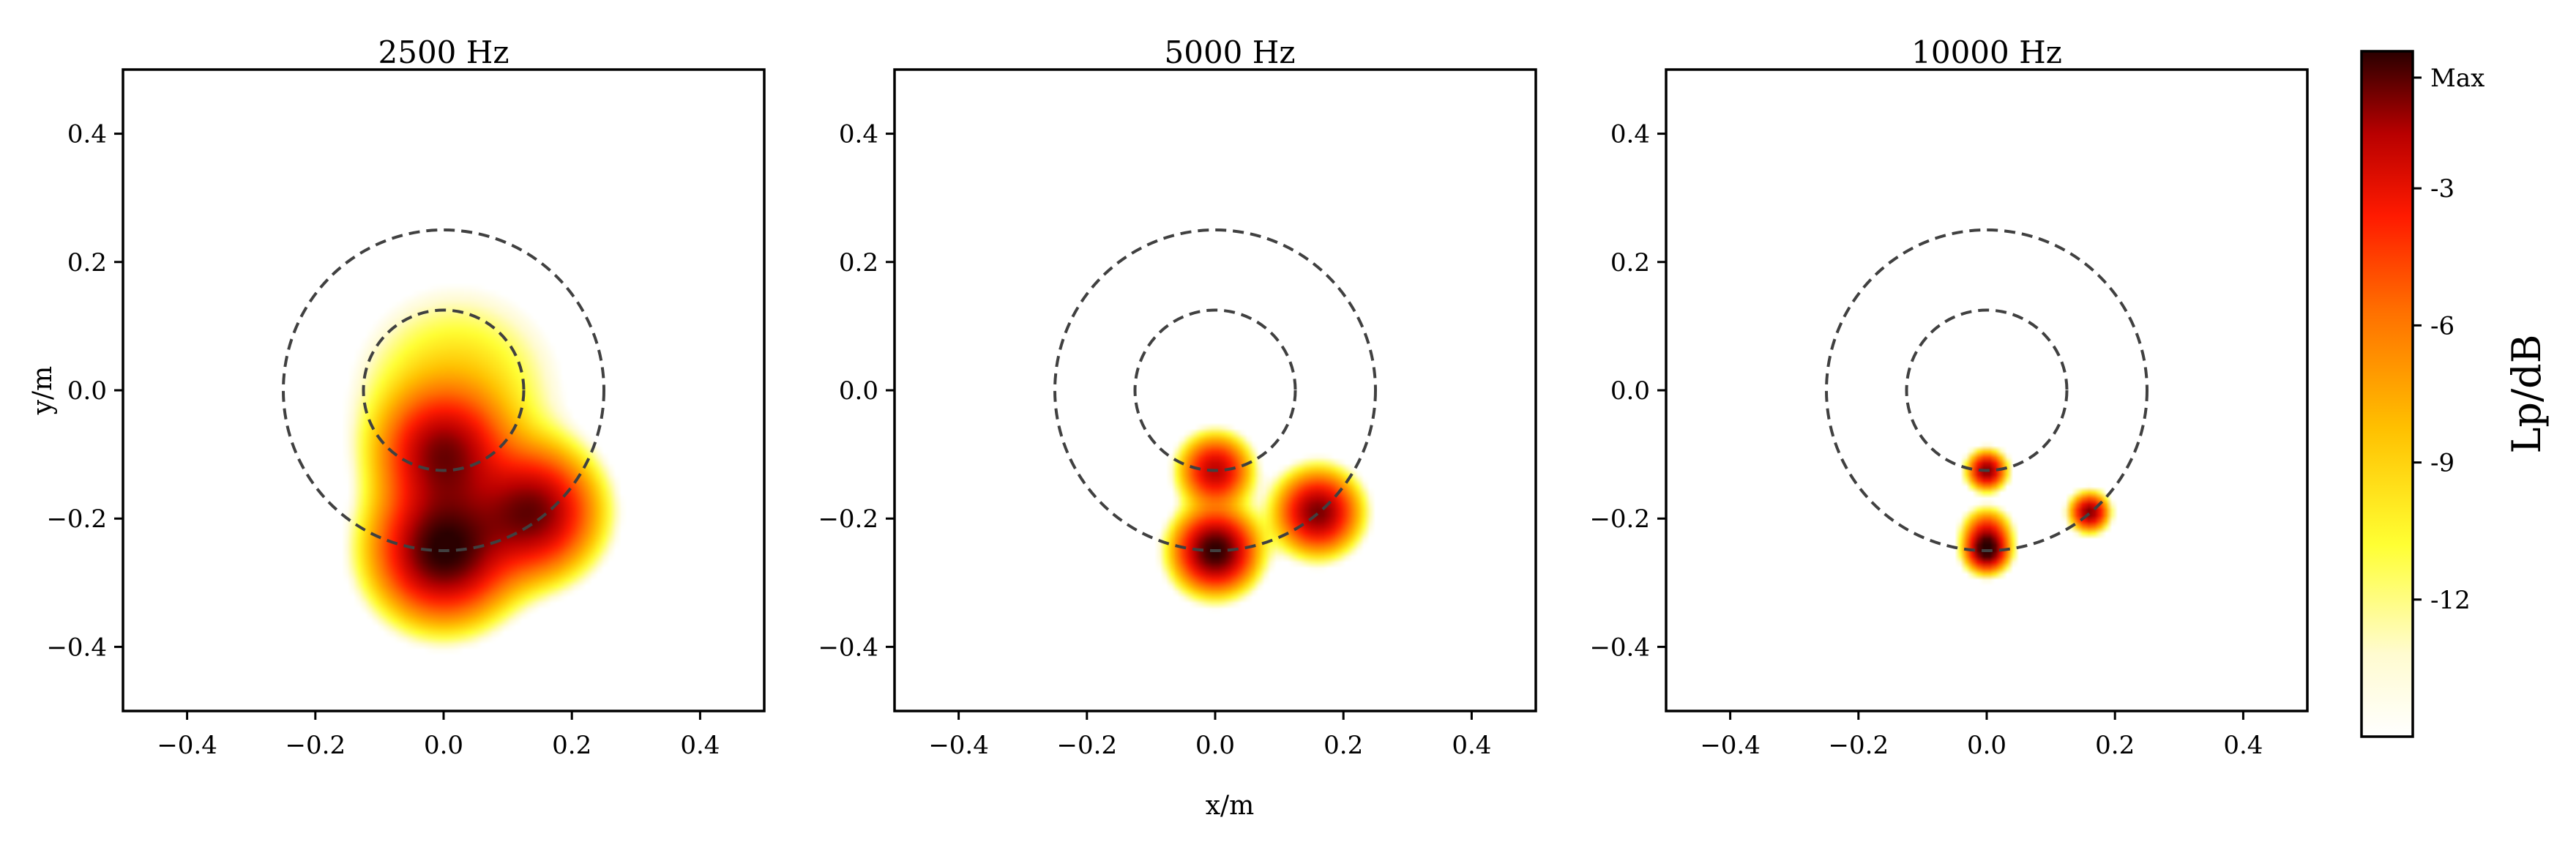  I want to click on colorbar-tick-label: -9, so click(2442, 463).